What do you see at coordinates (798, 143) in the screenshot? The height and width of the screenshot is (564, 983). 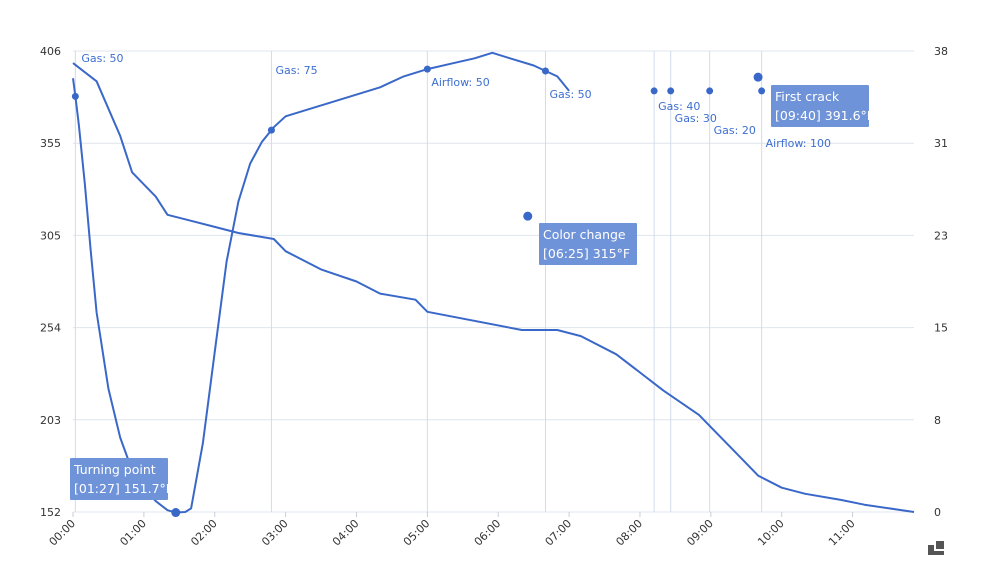 I see `event-label: Airflow: 100` at bounding box center [798, 143].